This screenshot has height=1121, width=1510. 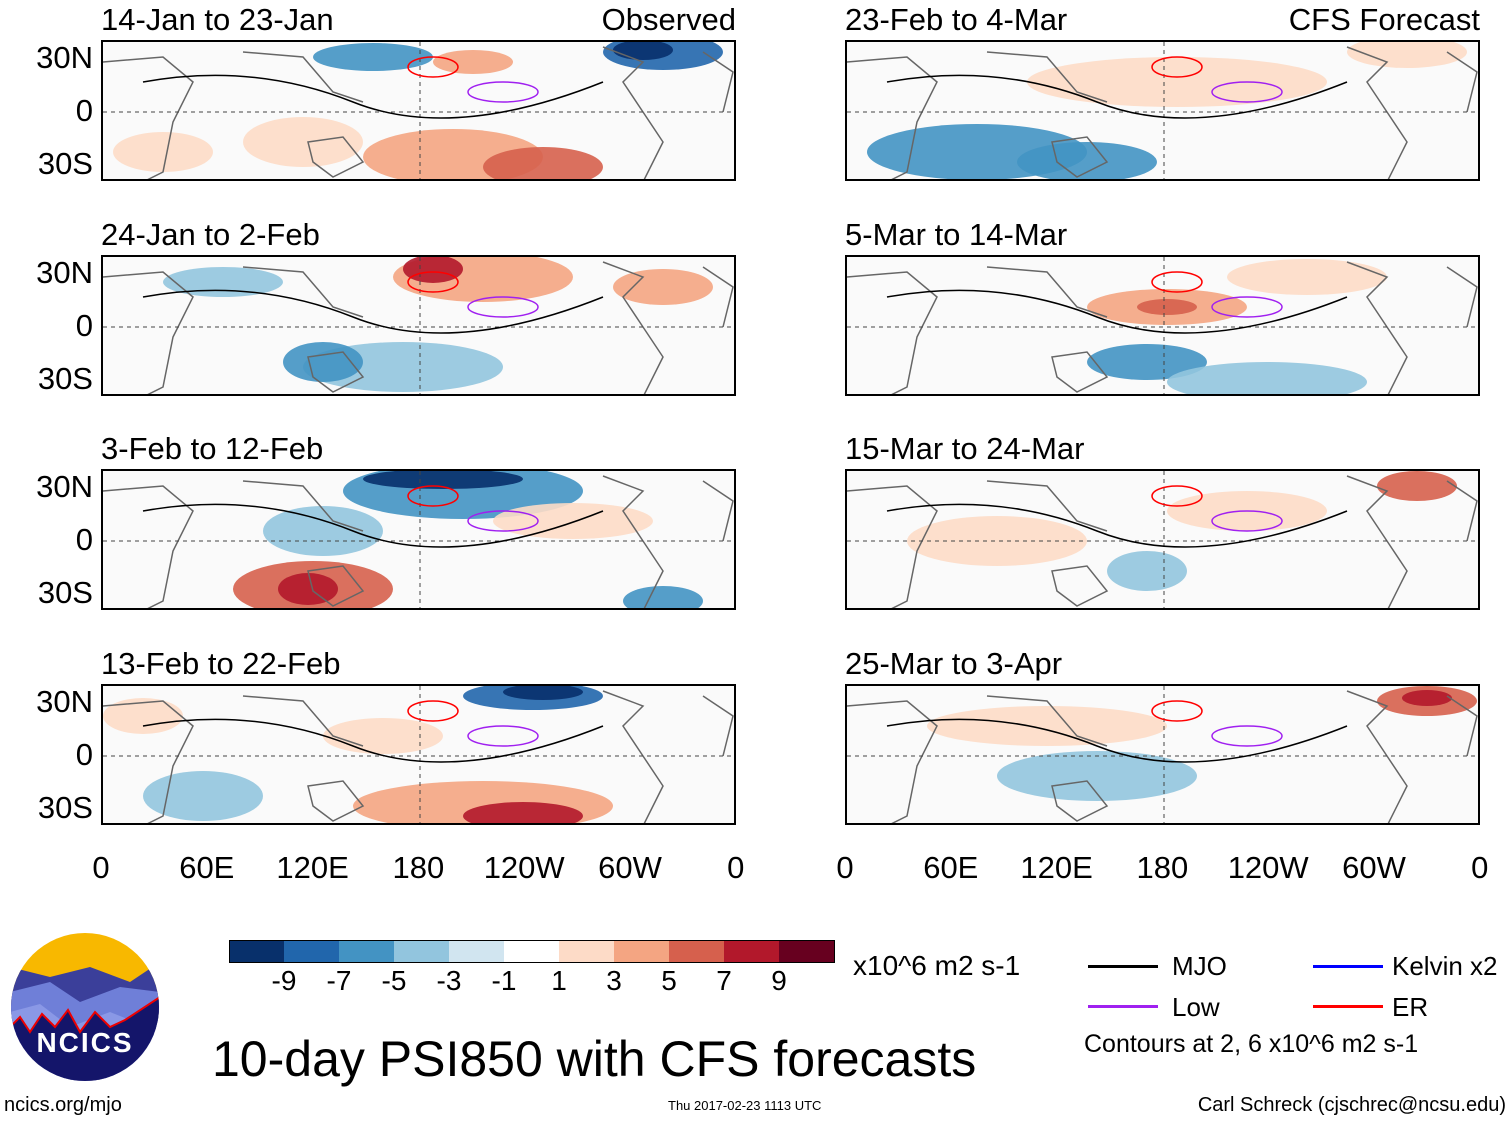 I want to click on colorbar-label: 3, so click(x=614, y=980).